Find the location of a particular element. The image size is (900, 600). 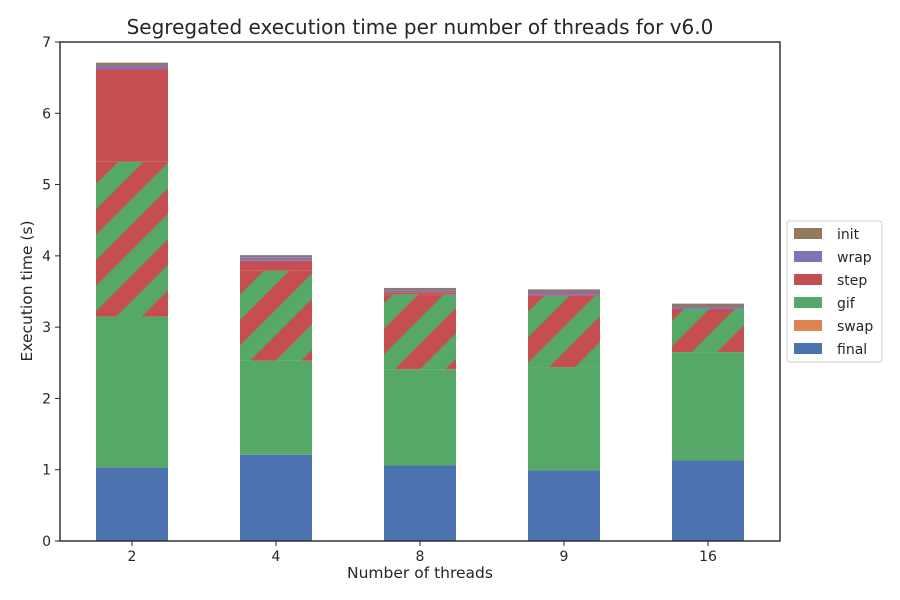

y-axis-title: Execution time (s) is located at coordinates (27, 290).